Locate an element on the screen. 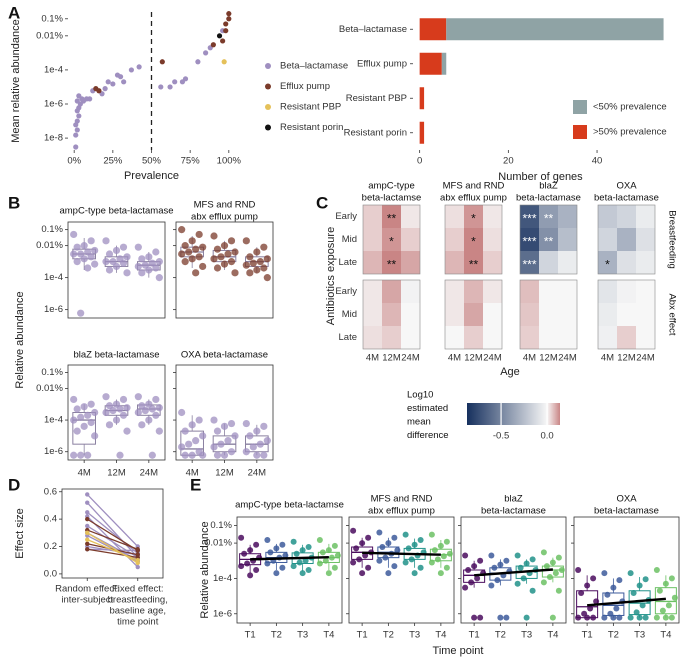 The height and width of the screenshot is (672, 685). facet-title: blaZ beta-lactamase is located at coordinates (116, 355).